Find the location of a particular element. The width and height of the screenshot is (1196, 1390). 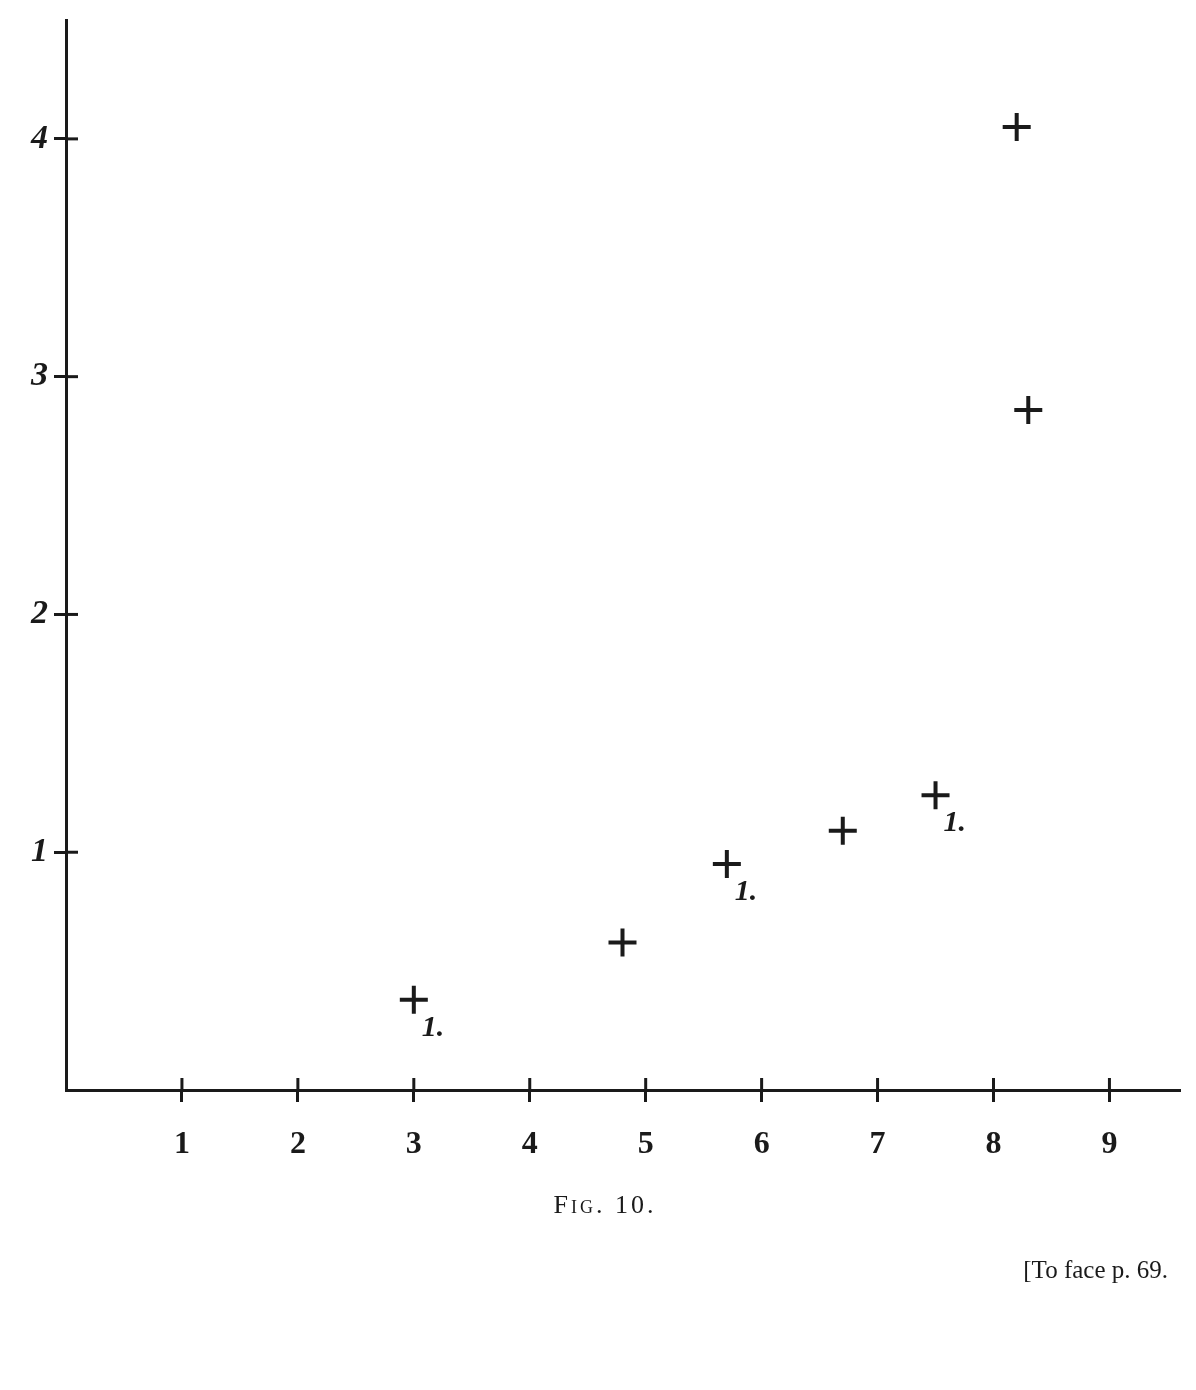

x-tick-label: 1 is located at coordinates (181, 1142).